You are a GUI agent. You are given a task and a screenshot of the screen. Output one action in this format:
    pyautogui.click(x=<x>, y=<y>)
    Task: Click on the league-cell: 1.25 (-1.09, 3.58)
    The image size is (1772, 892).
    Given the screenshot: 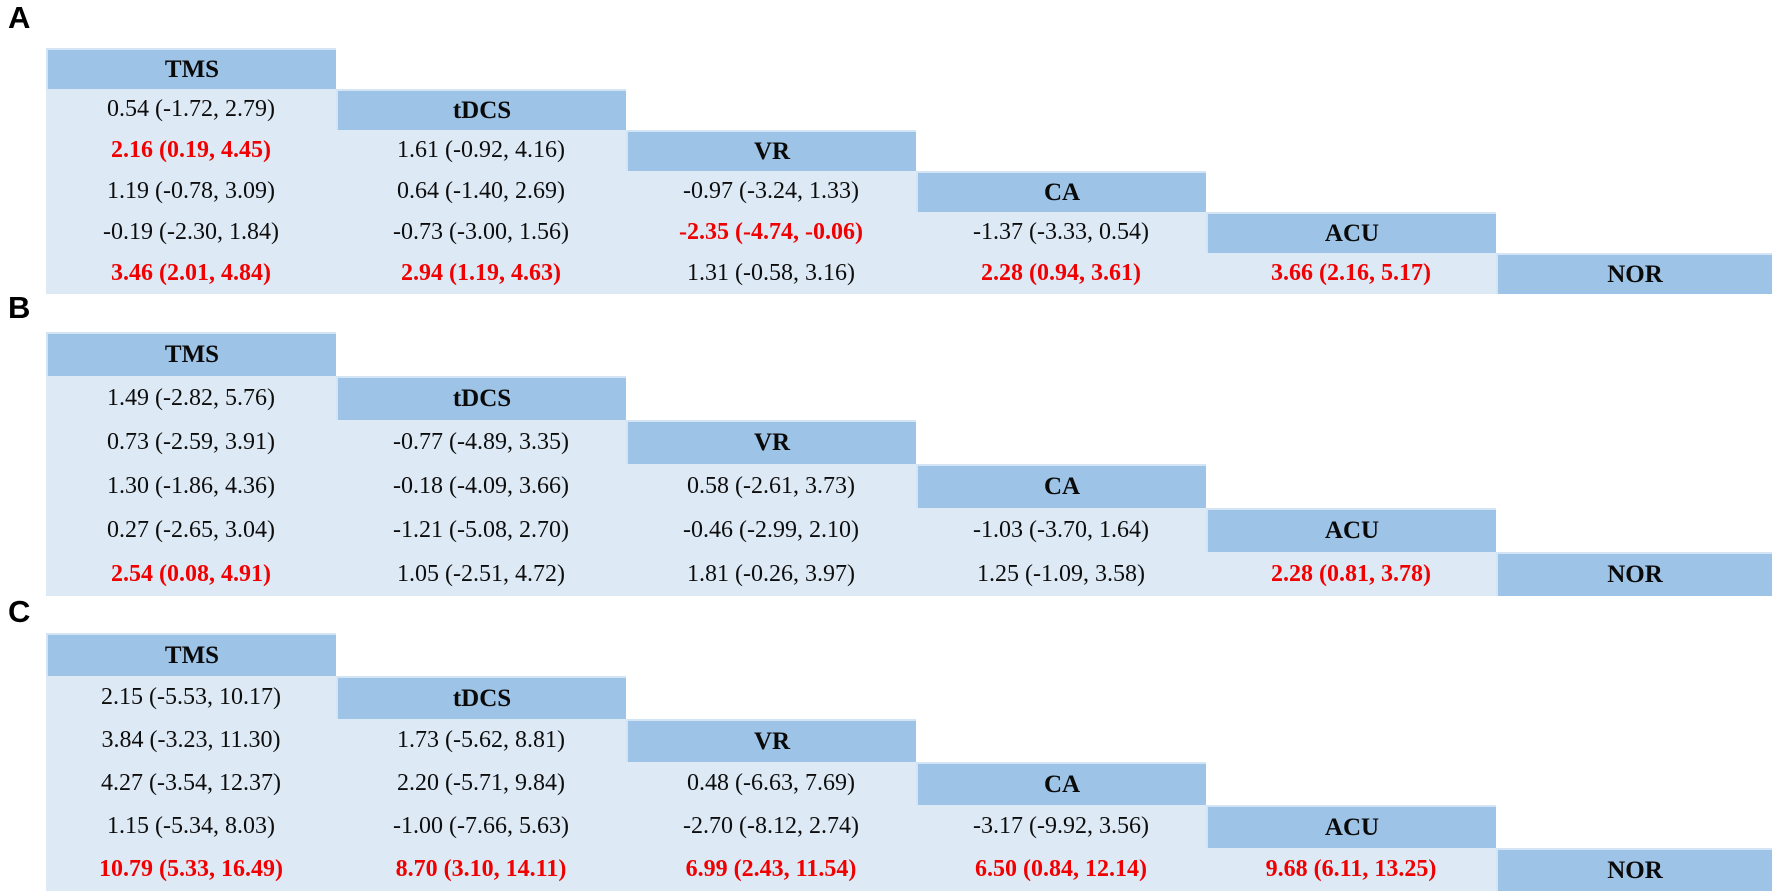 What is the action you would take?
    pyautogui.click(x=1061, y=574)
    